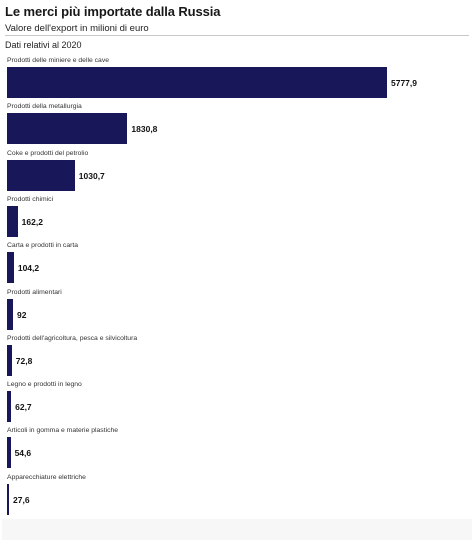 Image resolution: width=474 pixels, height=540 pixels. What do you see at coordinates (43, 45) in the screenshot?
I see `data-note: Dati relativi al 2020` at bounding box center [43, 45].